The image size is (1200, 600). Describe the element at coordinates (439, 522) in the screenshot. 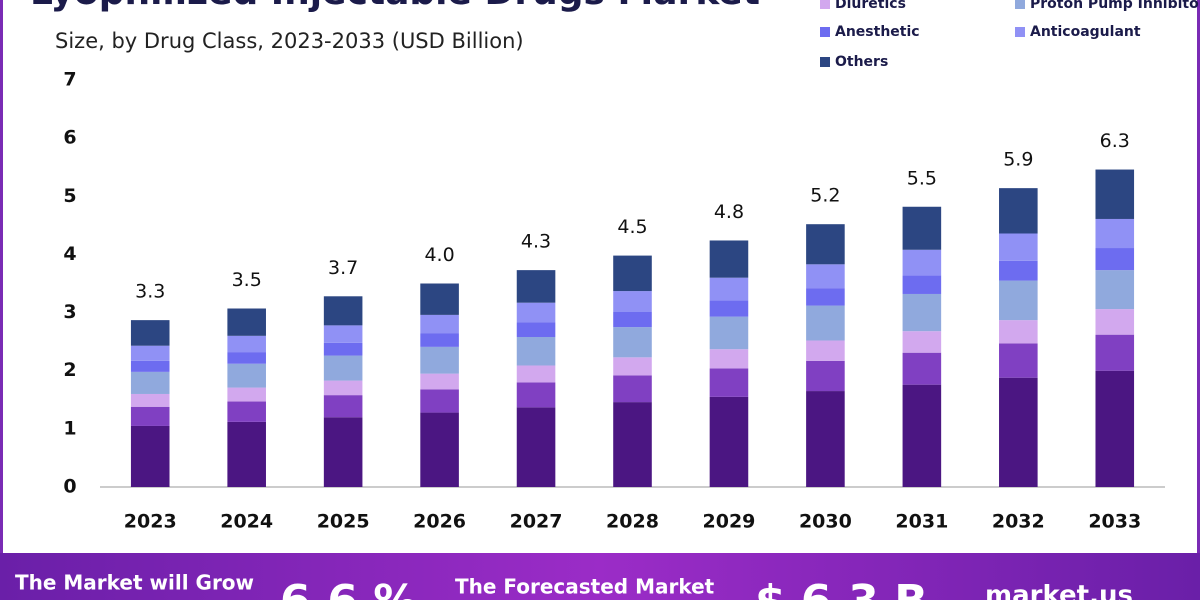

I see `x-tick-label: 2026` at that location.